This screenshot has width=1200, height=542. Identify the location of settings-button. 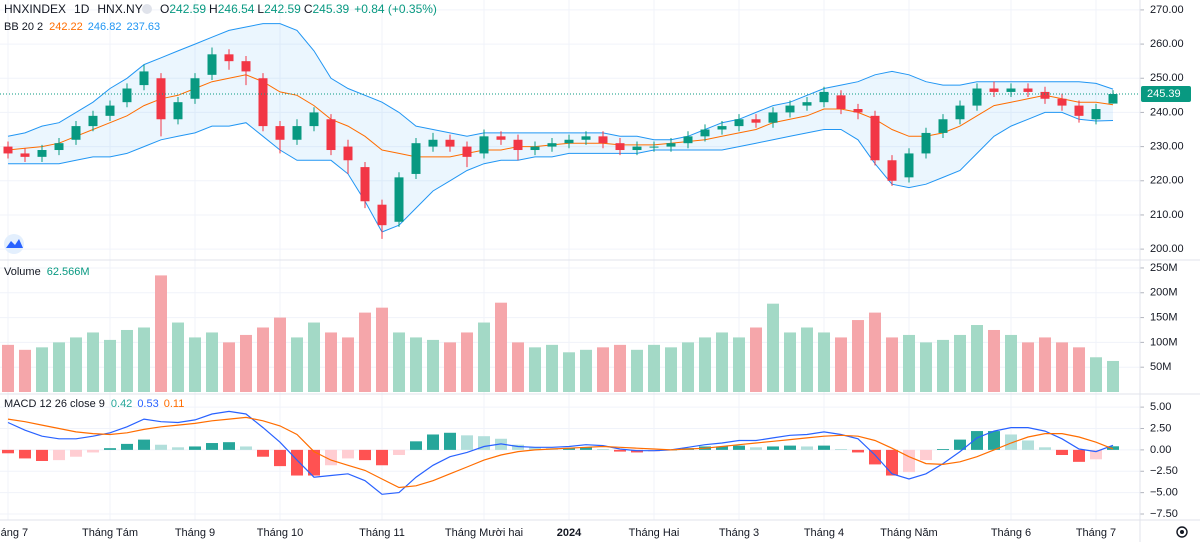
(1182, 532).